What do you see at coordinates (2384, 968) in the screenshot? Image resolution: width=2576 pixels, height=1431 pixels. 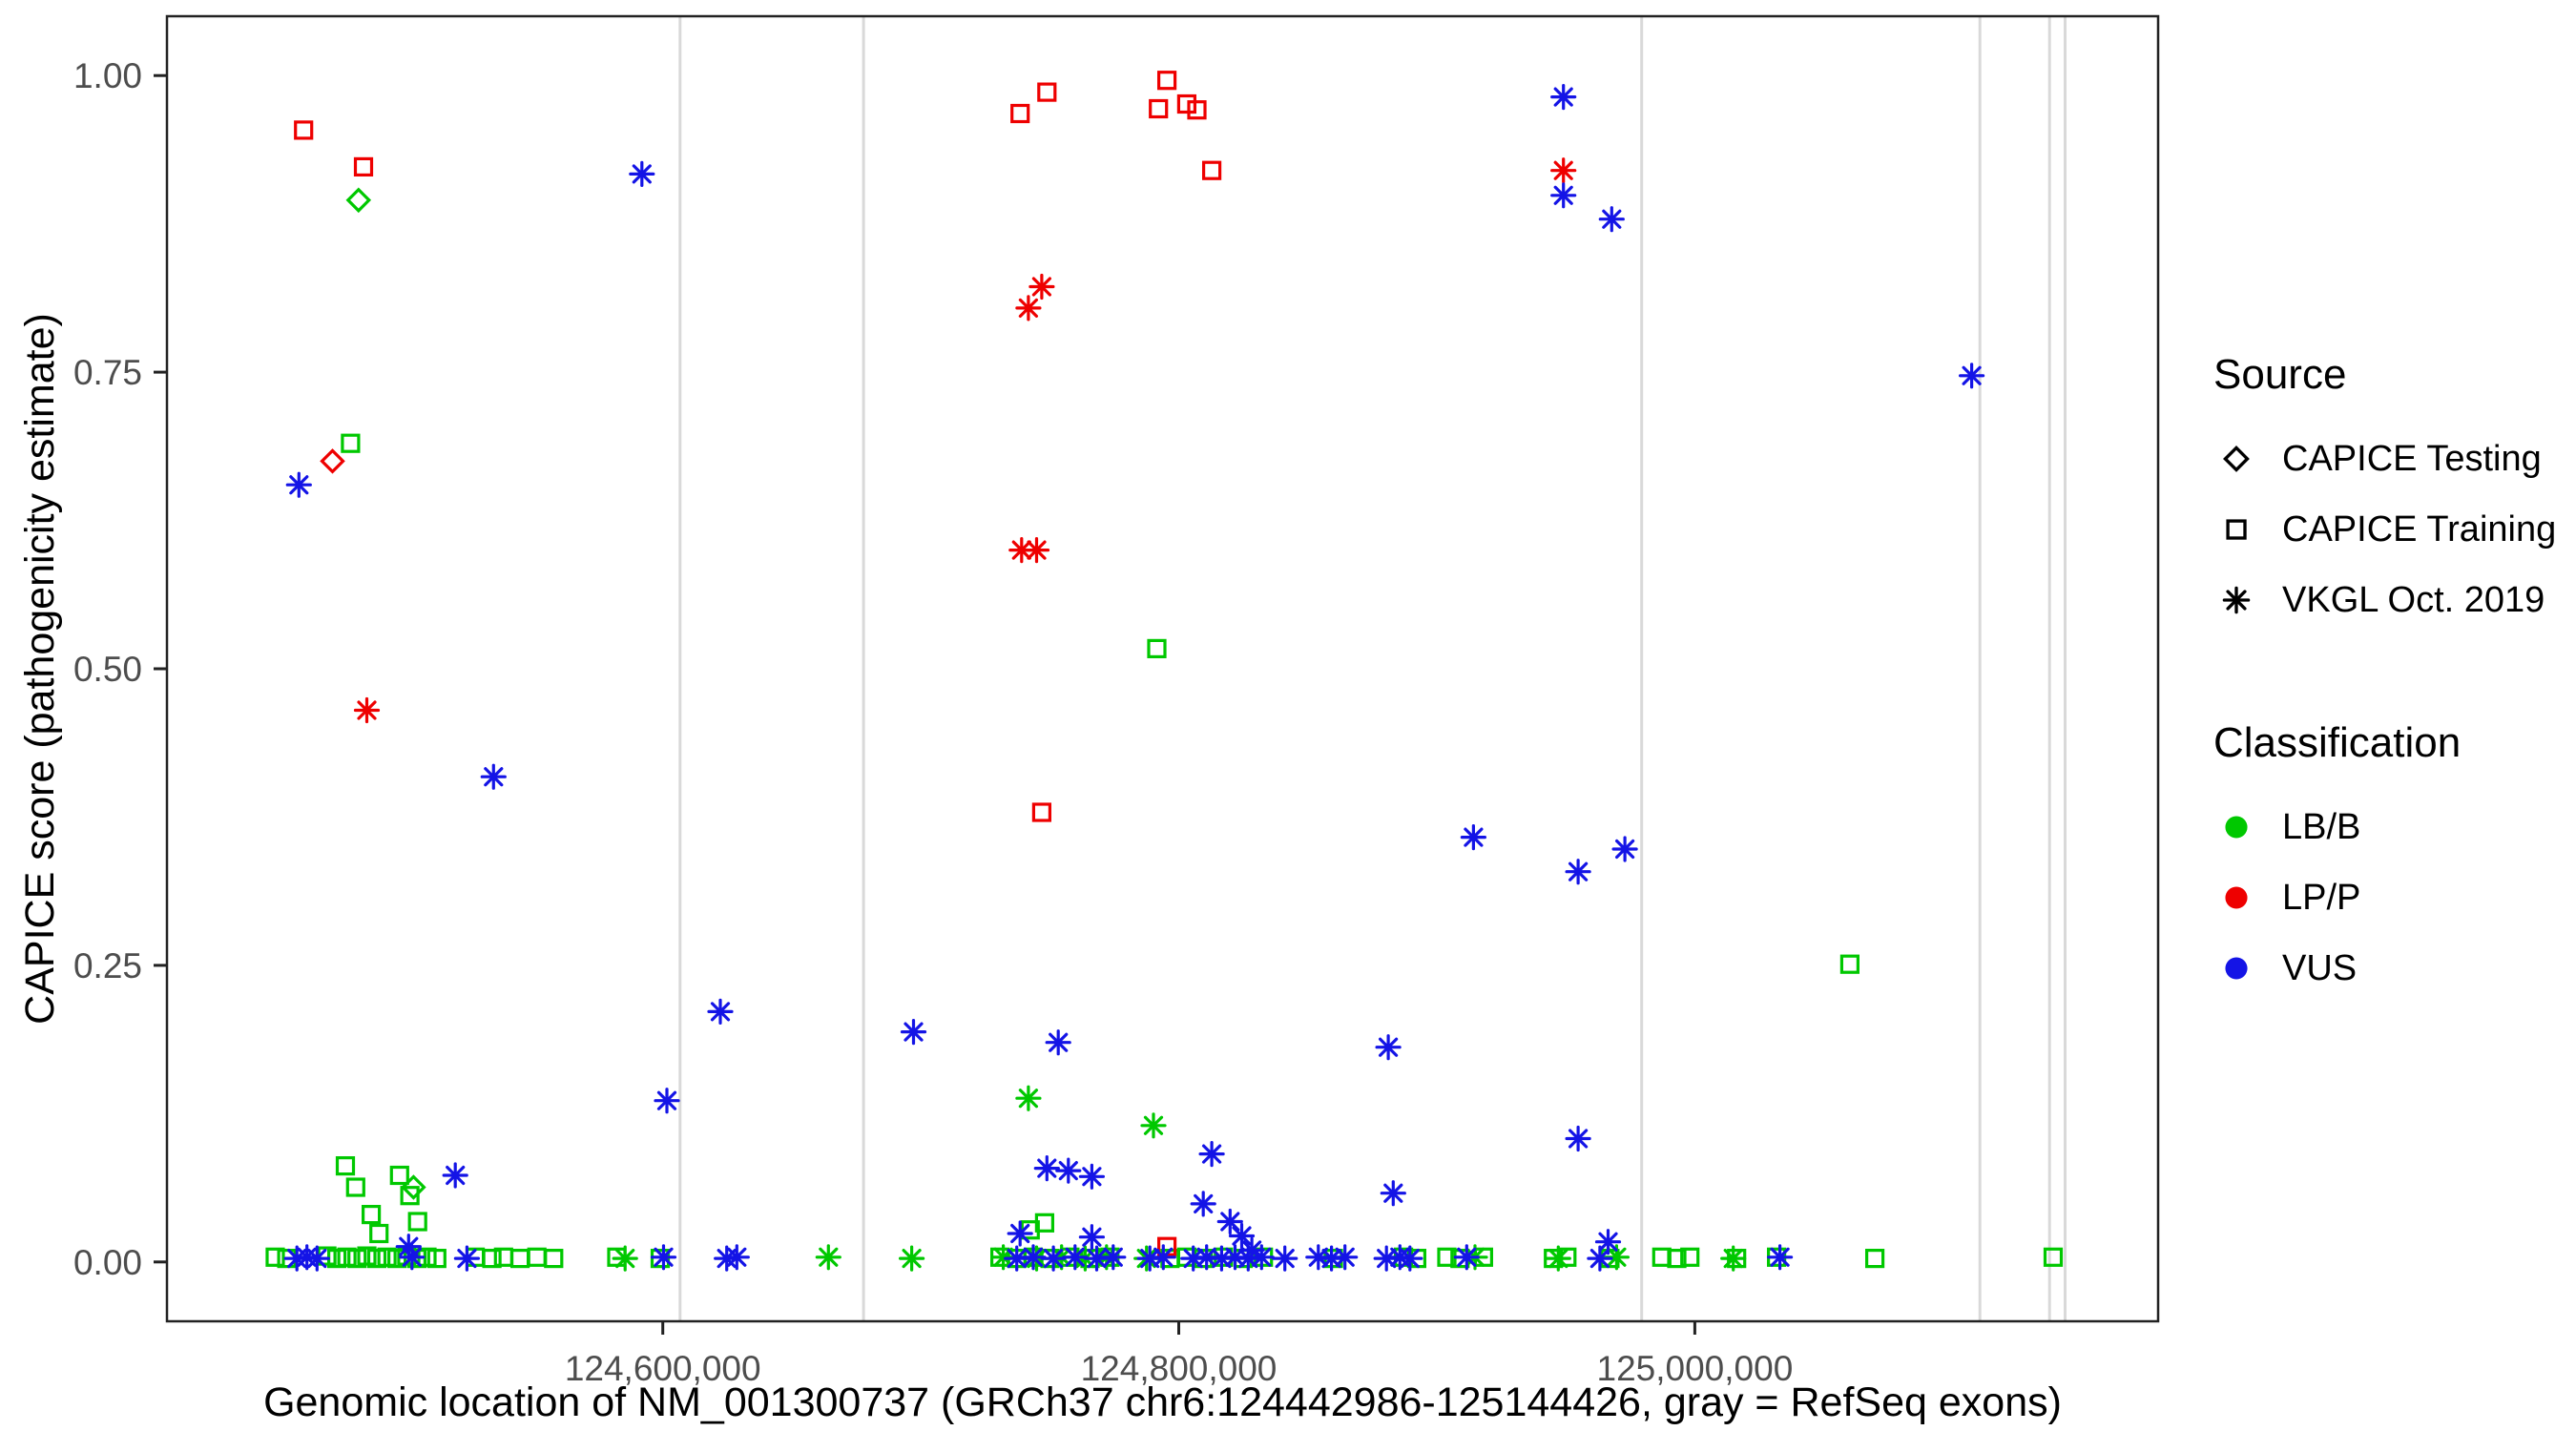 I see `legend-item: VUS` at bounding box center [2384, 968].